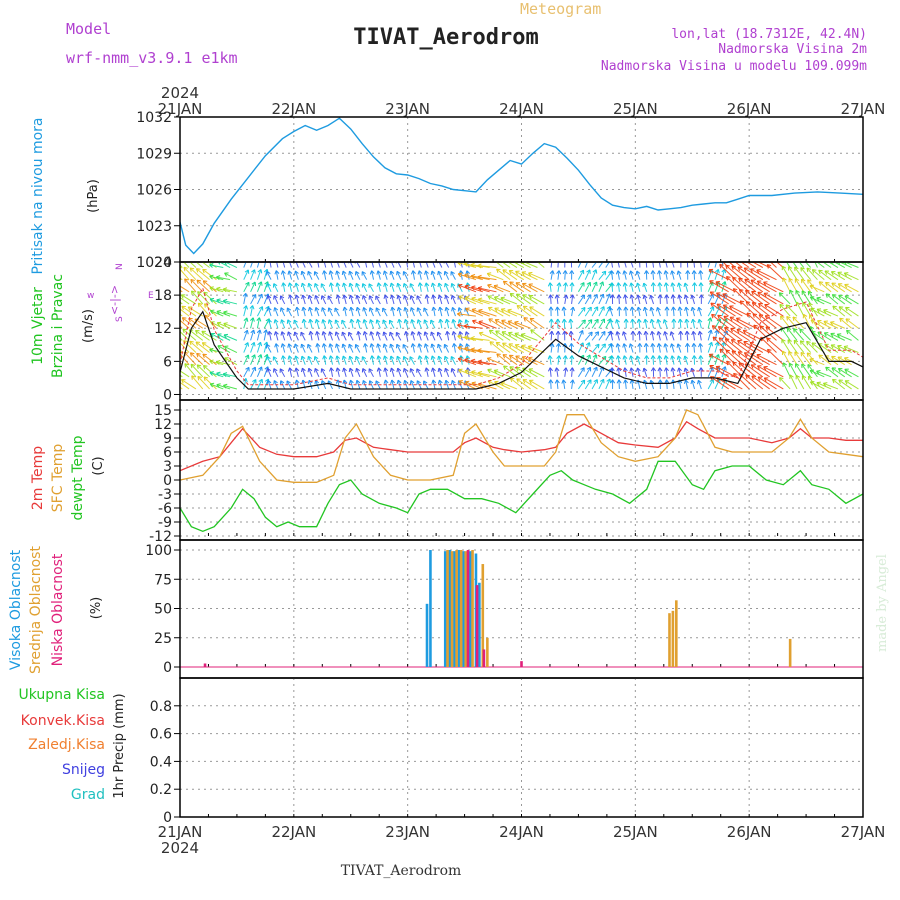 The width and height of the screenshot is (900, 900). What do you see at coordinates (160, 537) in the screenshot?
I see `y-tick-label: -12` at bounding box center [160, 537].